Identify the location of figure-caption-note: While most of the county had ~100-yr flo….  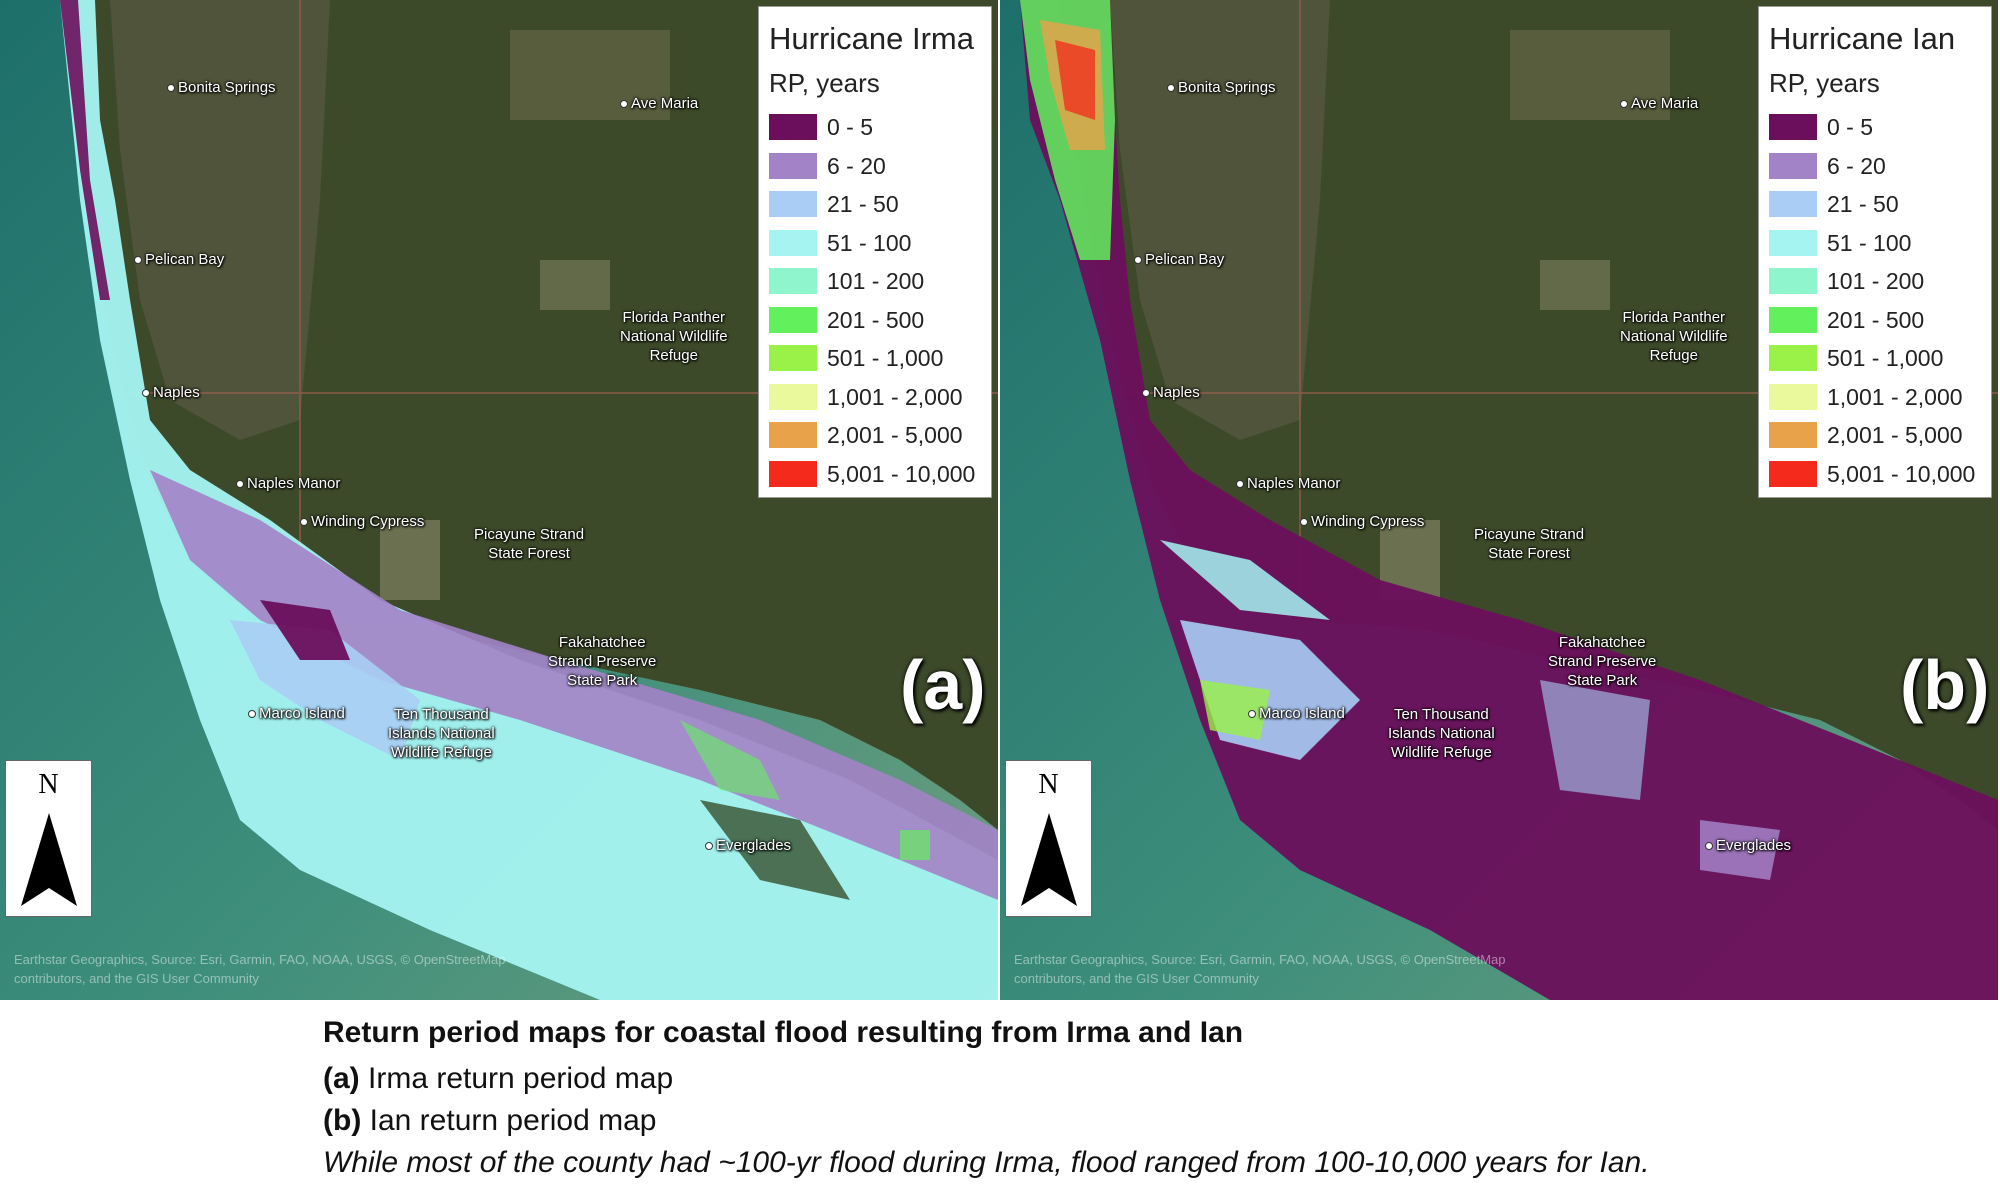
(986, 1162).